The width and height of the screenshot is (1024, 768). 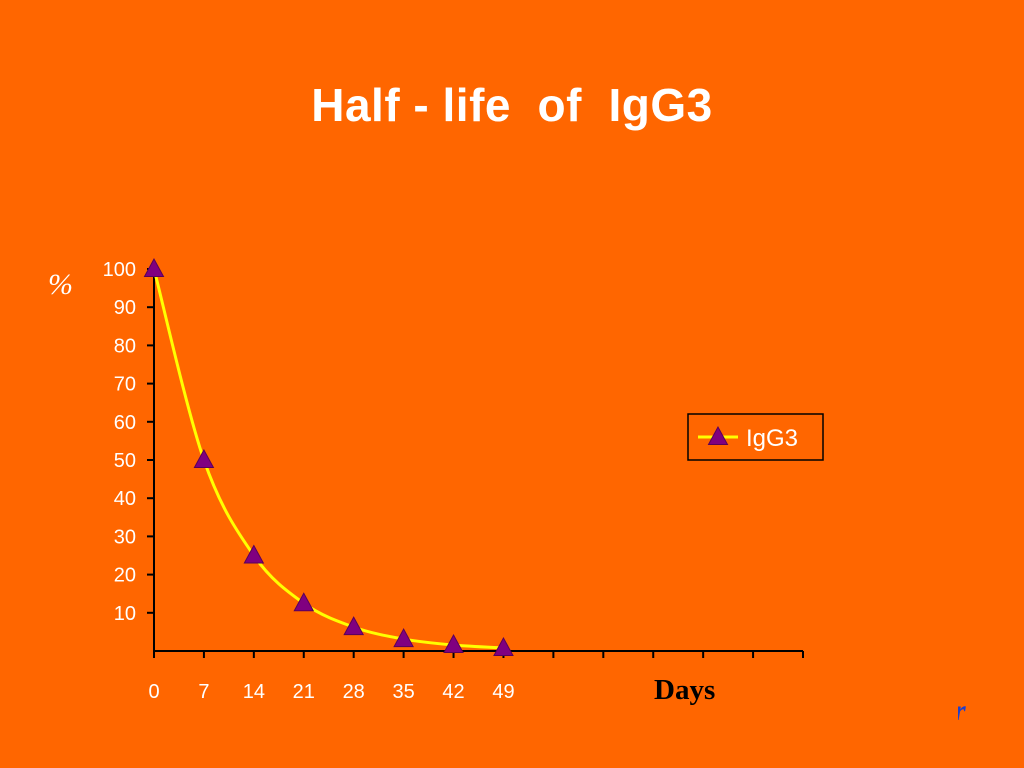 What do you see at coordinates (125, 576) in the screenshot?
I see `y-tick-label: 20` at bounding box center [125, 576].